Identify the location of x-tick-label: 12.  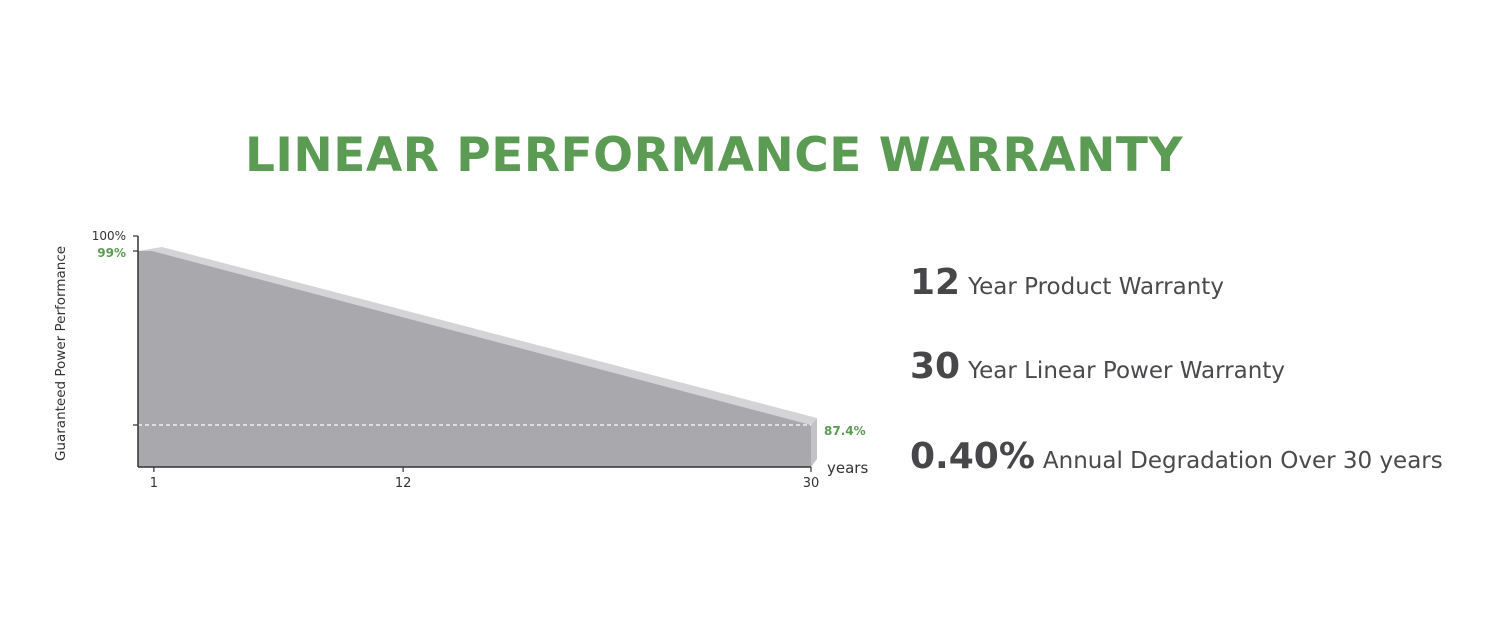
(403, 483).